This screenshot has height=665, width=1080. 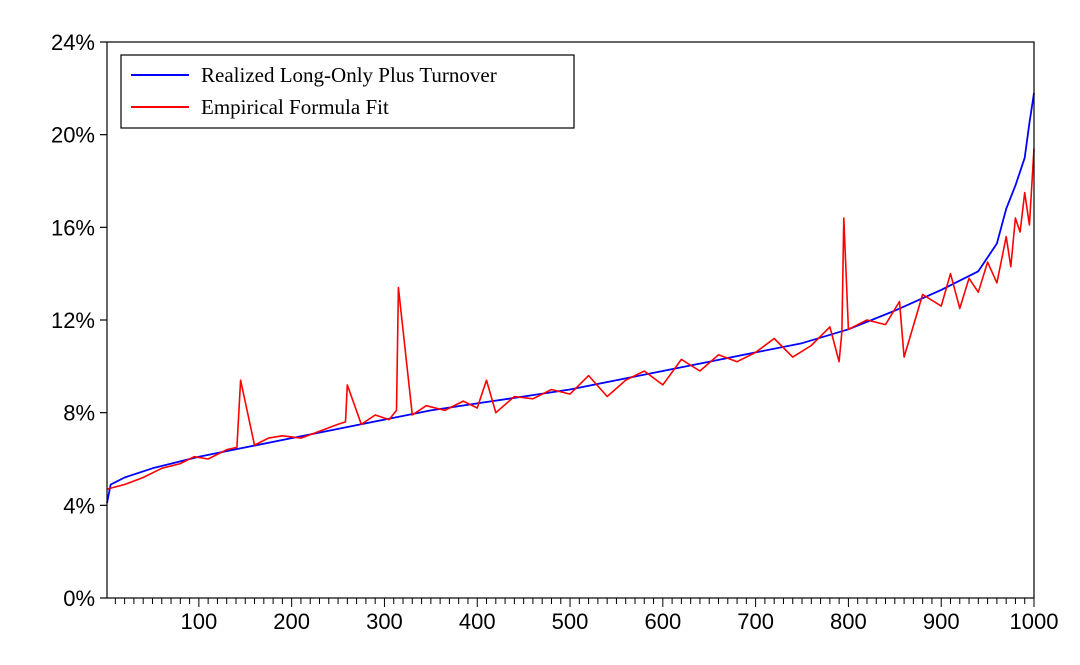 I want to click on x-tick-label: 100, so click(x=199, y=621).